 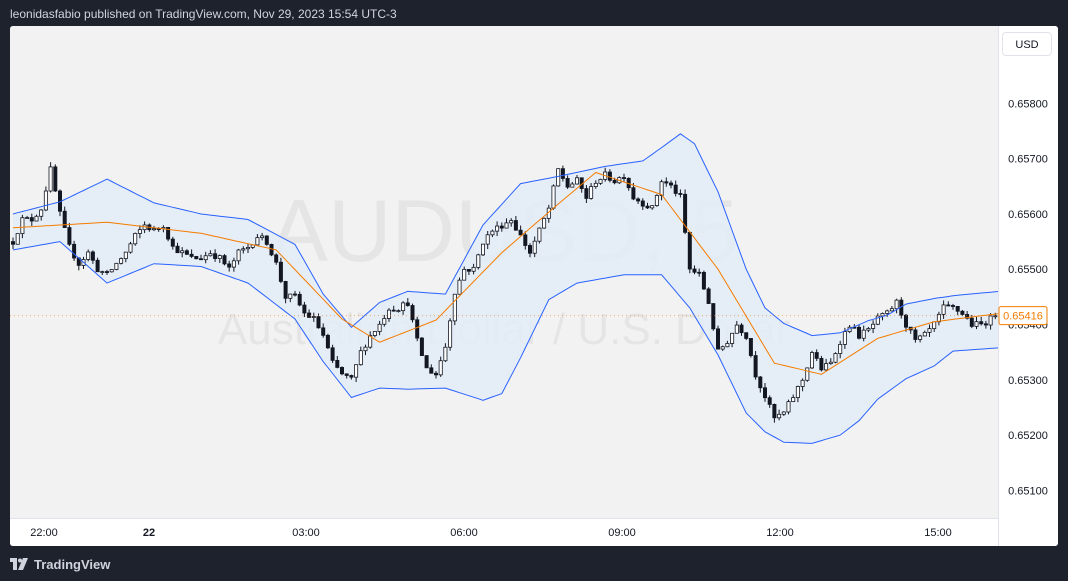 What do you see at coordinates (1027, 44) in the screenshot?
I see `currency-button: USD` at bounding box center [1027, 44].